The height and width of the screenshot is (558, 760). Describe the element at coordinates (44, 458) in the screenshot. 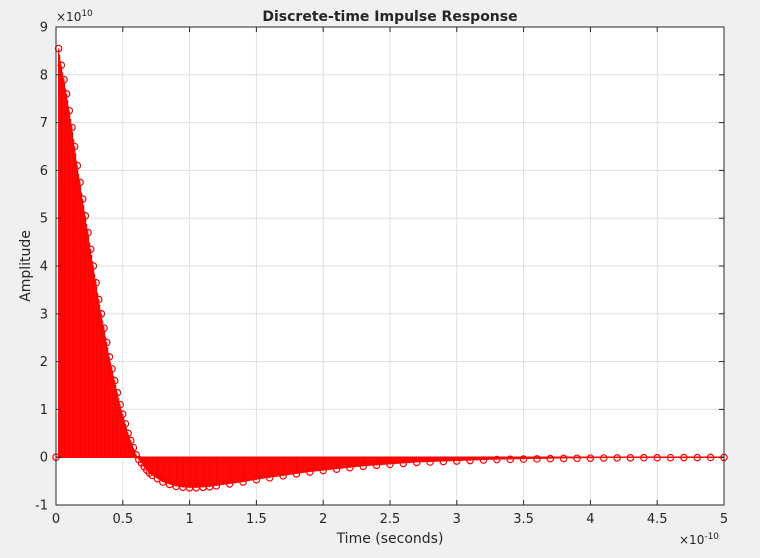

I see `y-tick-label: 0` at that location.